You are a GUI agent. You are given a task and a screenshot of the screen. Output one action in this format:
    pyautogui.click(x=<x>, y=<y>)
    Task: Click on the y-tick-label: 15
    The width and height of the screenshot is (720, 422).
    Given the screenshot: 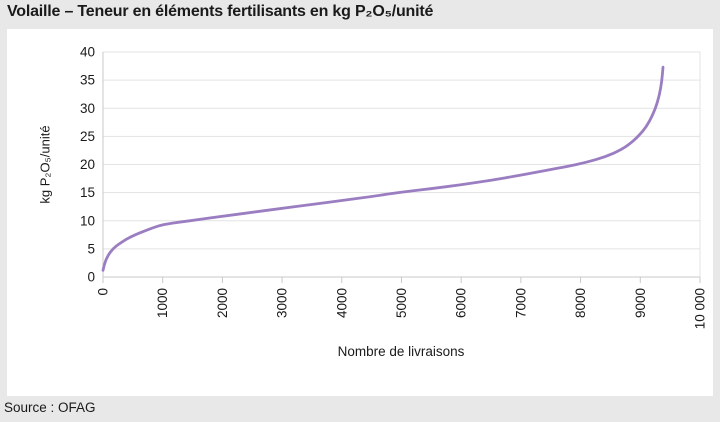 What is the action you would take?
    pyautogui.click(x=87, y=192)
    